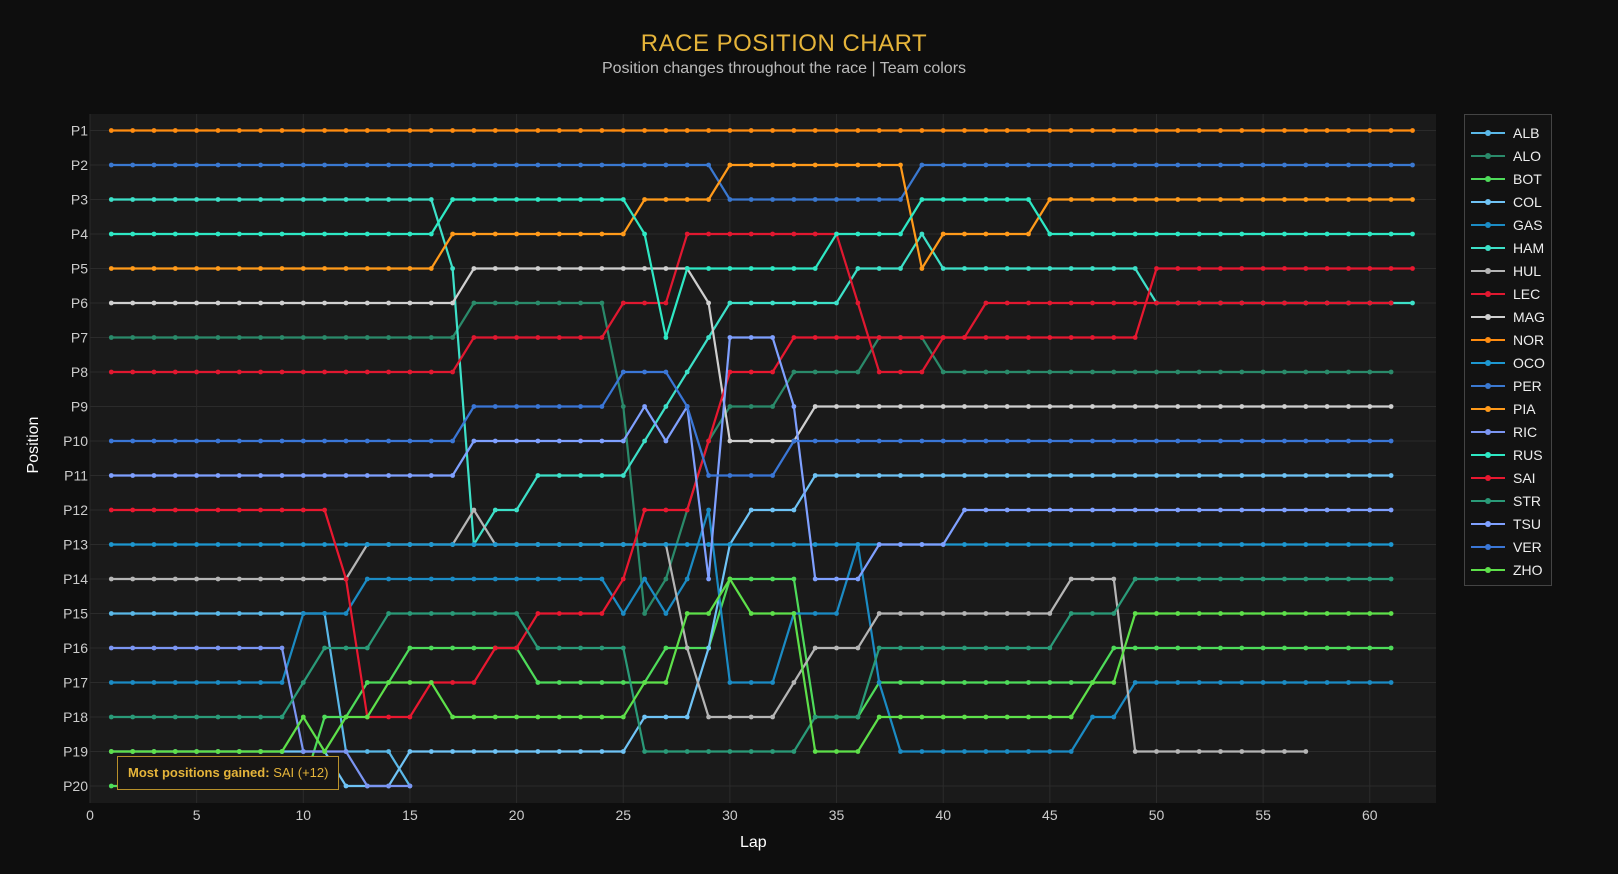 This screenshot has width=1618, height=874. I want to click on legend-item-ham: HAM, so click(1508, 247).